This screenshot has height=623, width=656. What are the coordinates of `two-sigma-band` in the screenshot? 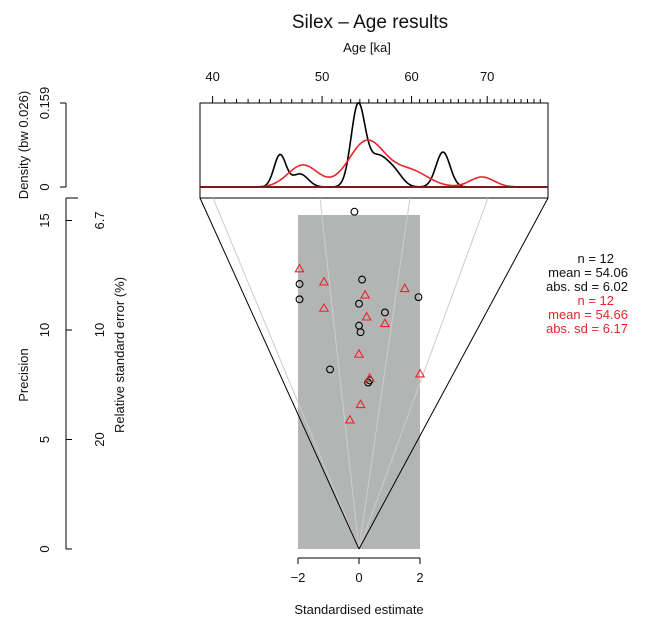 It's located at (359, 382).